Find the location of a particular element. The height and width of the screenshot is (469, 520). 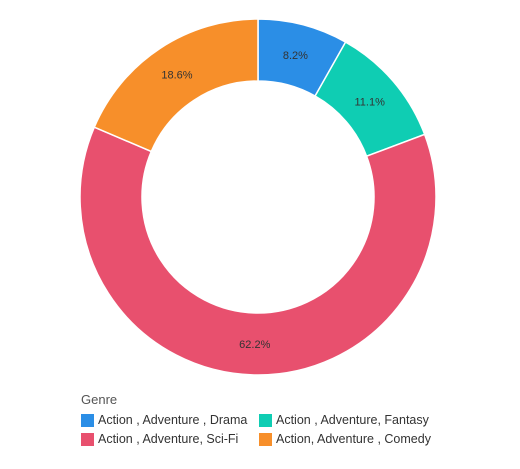

legend-label-fantasy: Action , Adventure, Fantasy is located at coordinates (352, 420).